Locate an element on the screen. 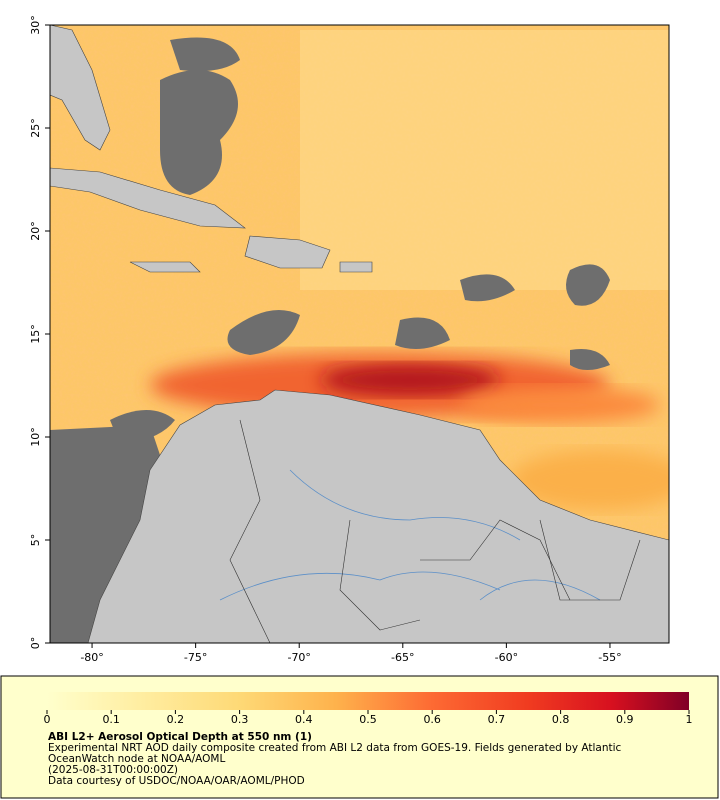  y-tick-label: 25° is located at coordinates (35, 128).